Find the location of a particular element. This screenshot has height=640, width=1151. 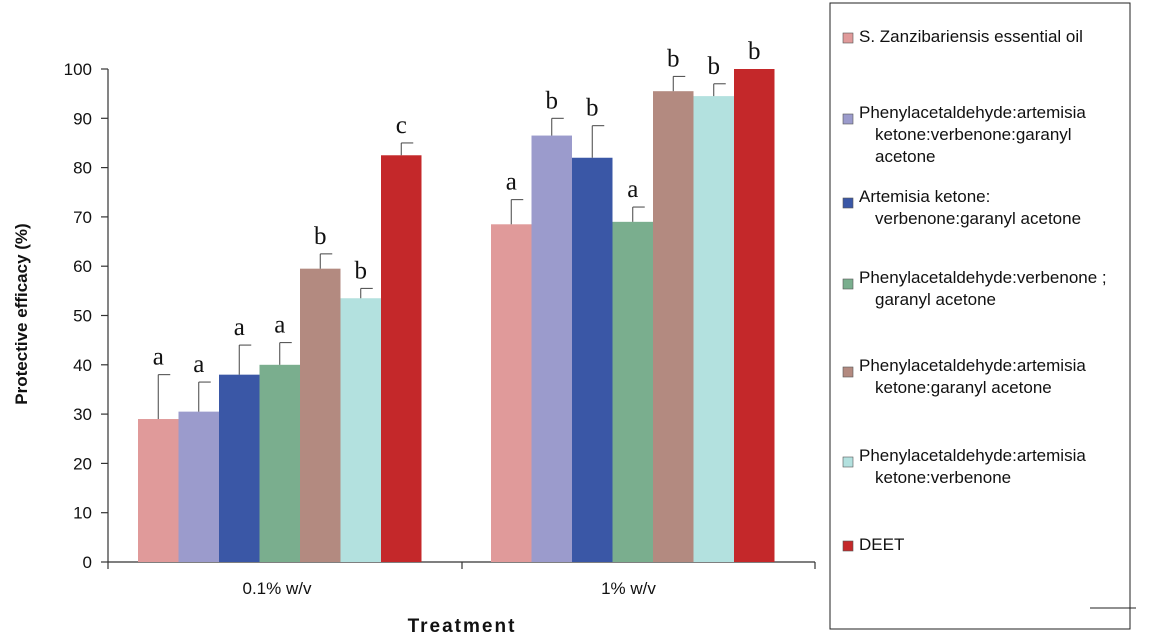

x-axis-title: Treatment is located at coordinates (462, 626).